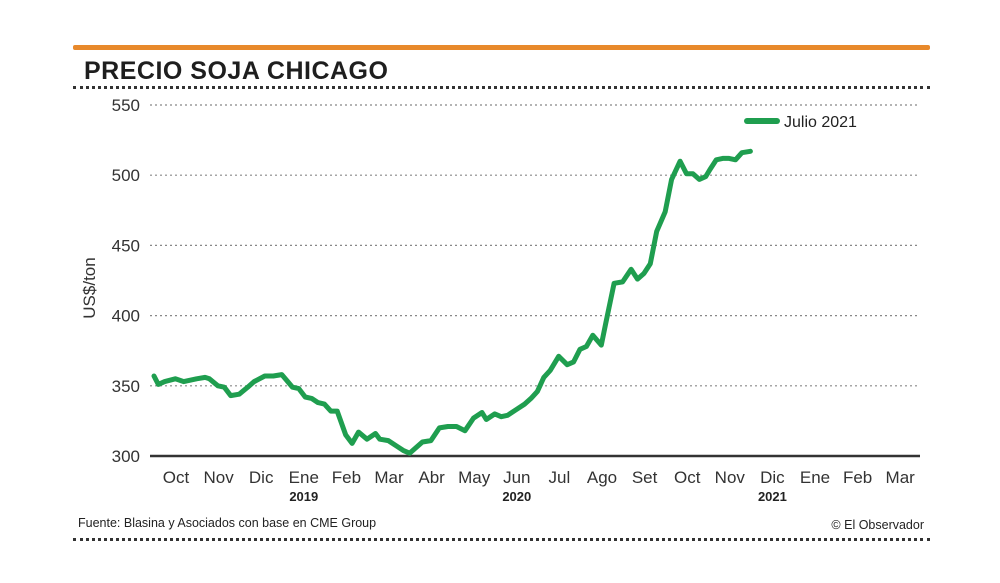  I want to click on x-tick-label: Set, so click(645, 477).